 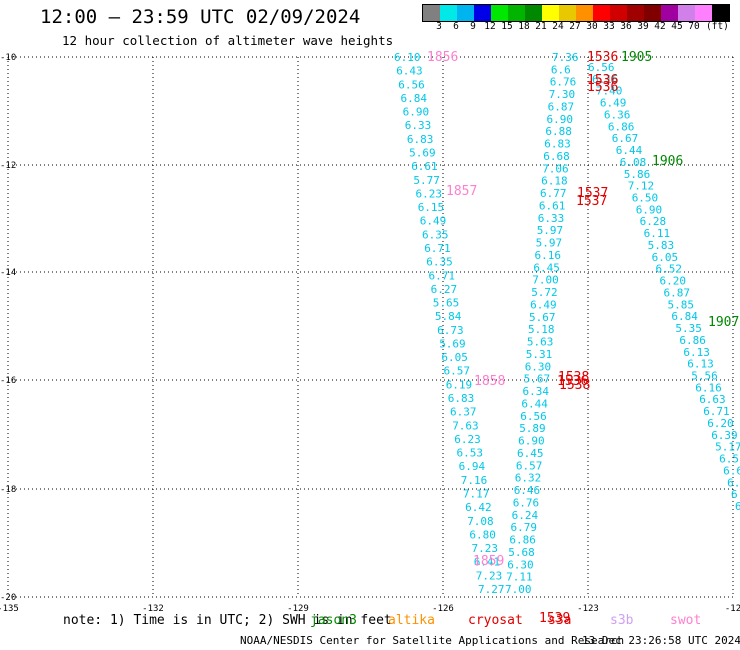 What do you see at coordinates (660, 26) in the screenshot?
I see `colorbar-label: 42` at bounding box center [660, 26].